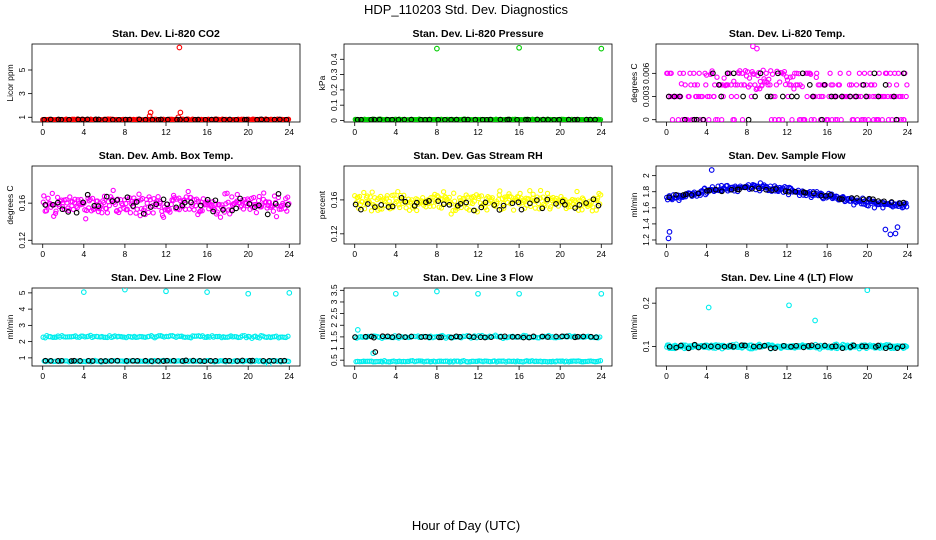  What do you see at coordinates (787, 278) in the screenshot?
I see `panel-title: Stan. Dev. Line 4 (LT) Flow` at bounding box center [787, 278].